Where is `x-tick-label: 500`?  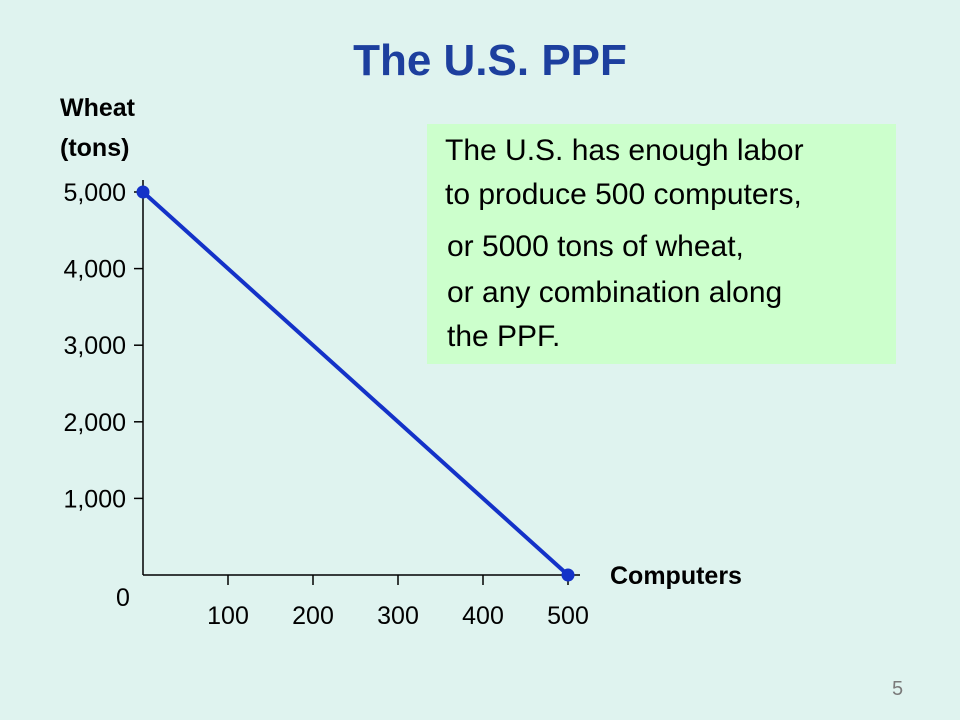 x-tick-label: 500 is located at coordinates (568, 616).